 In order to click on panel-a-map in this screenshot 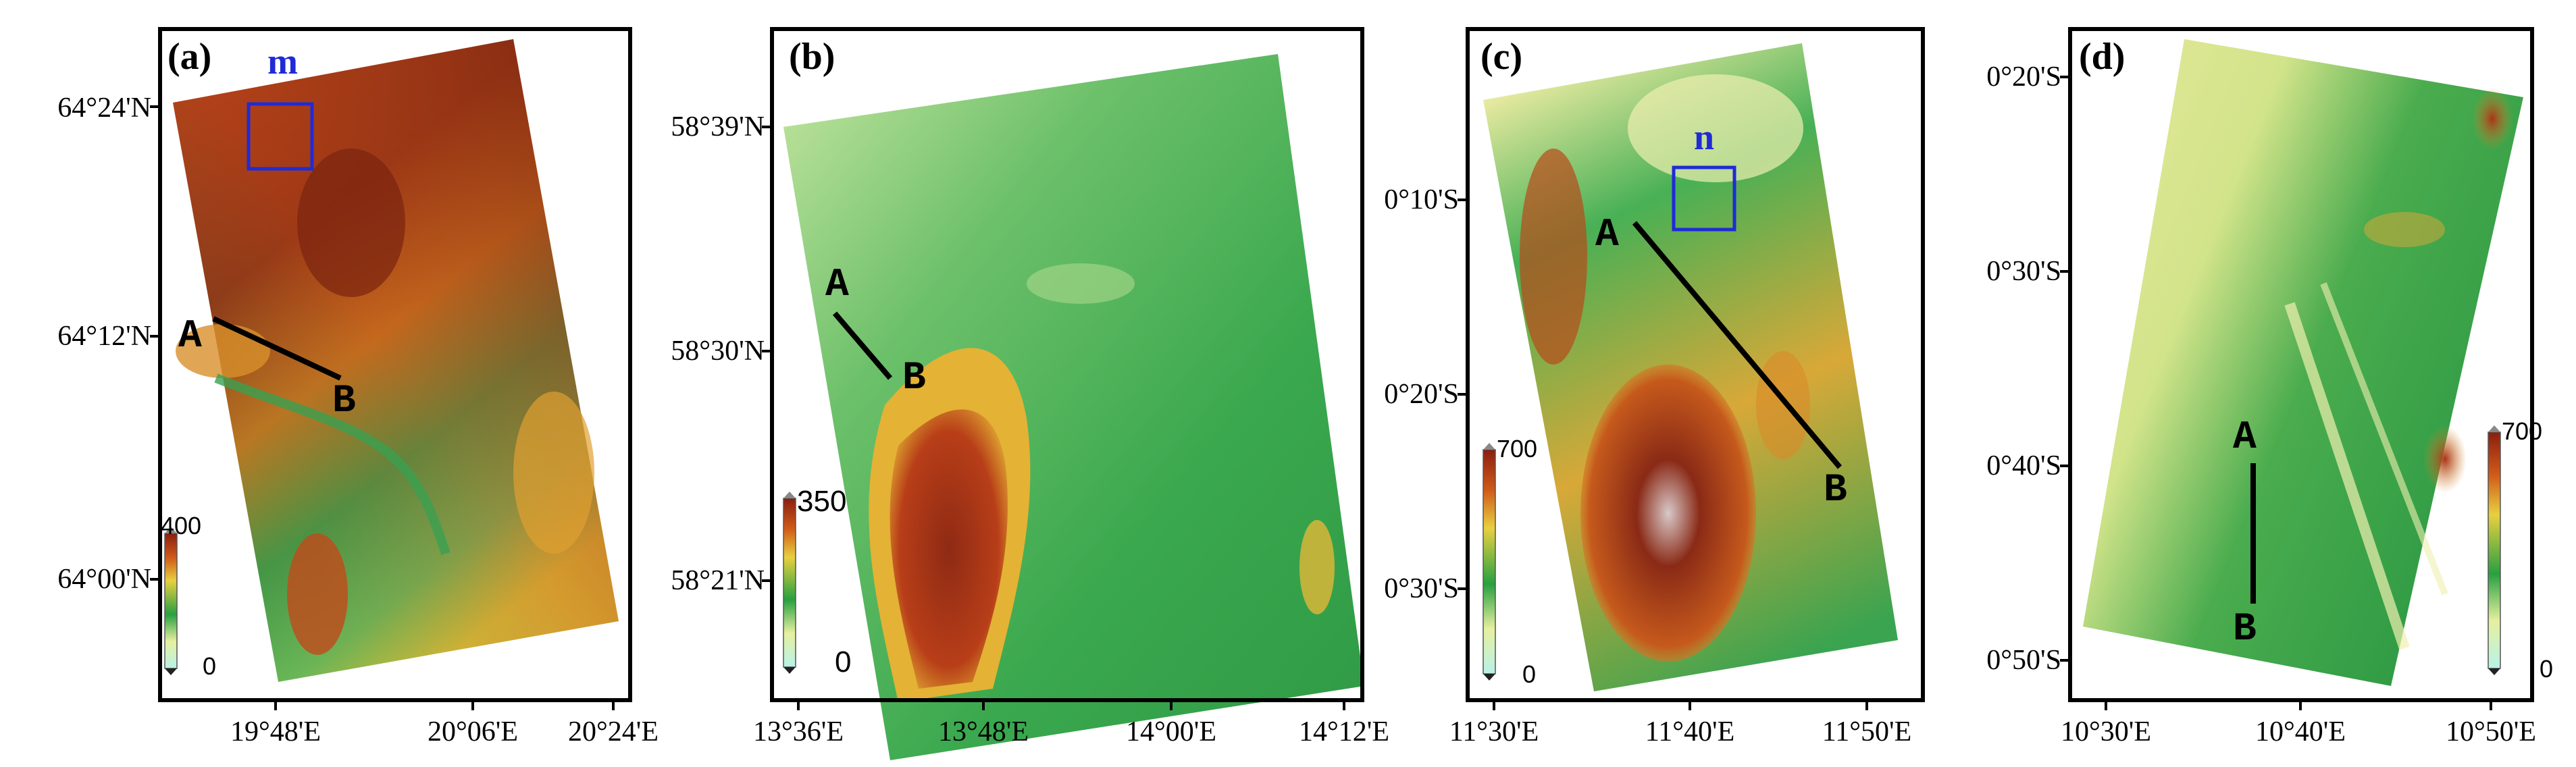, I will do `click(396, 360)`.